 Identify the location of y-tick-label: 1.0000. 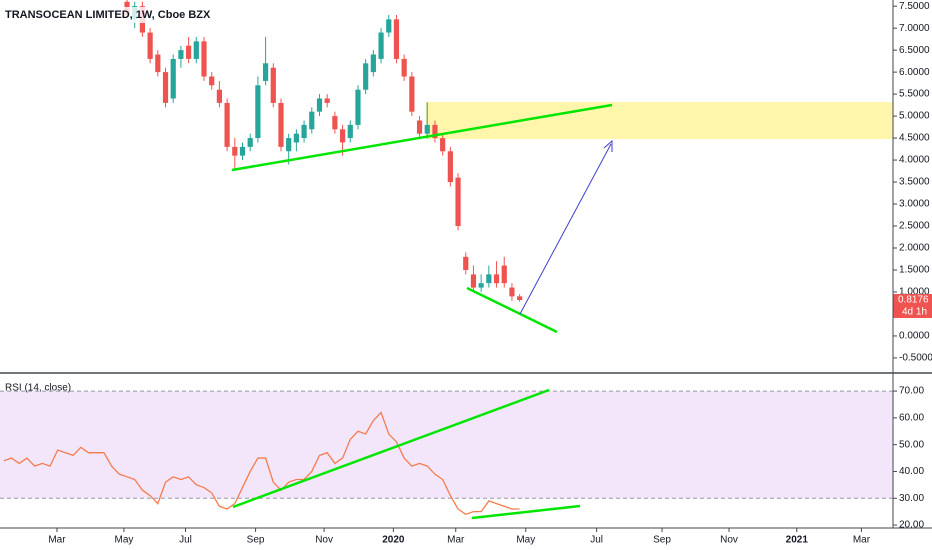
(914, 292).